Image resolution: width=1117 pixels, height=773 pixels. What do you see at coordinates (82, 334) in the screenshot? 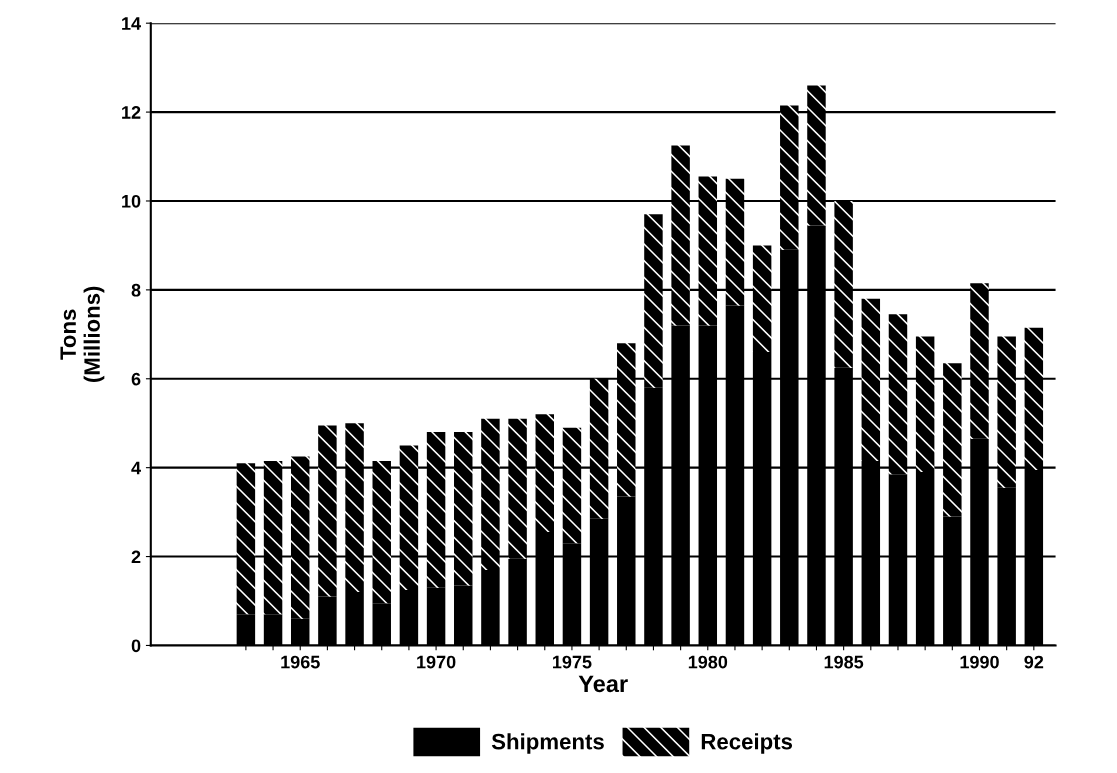
I see `y-axis-title: Tons (Millions)` at bounding box center [82, 334].